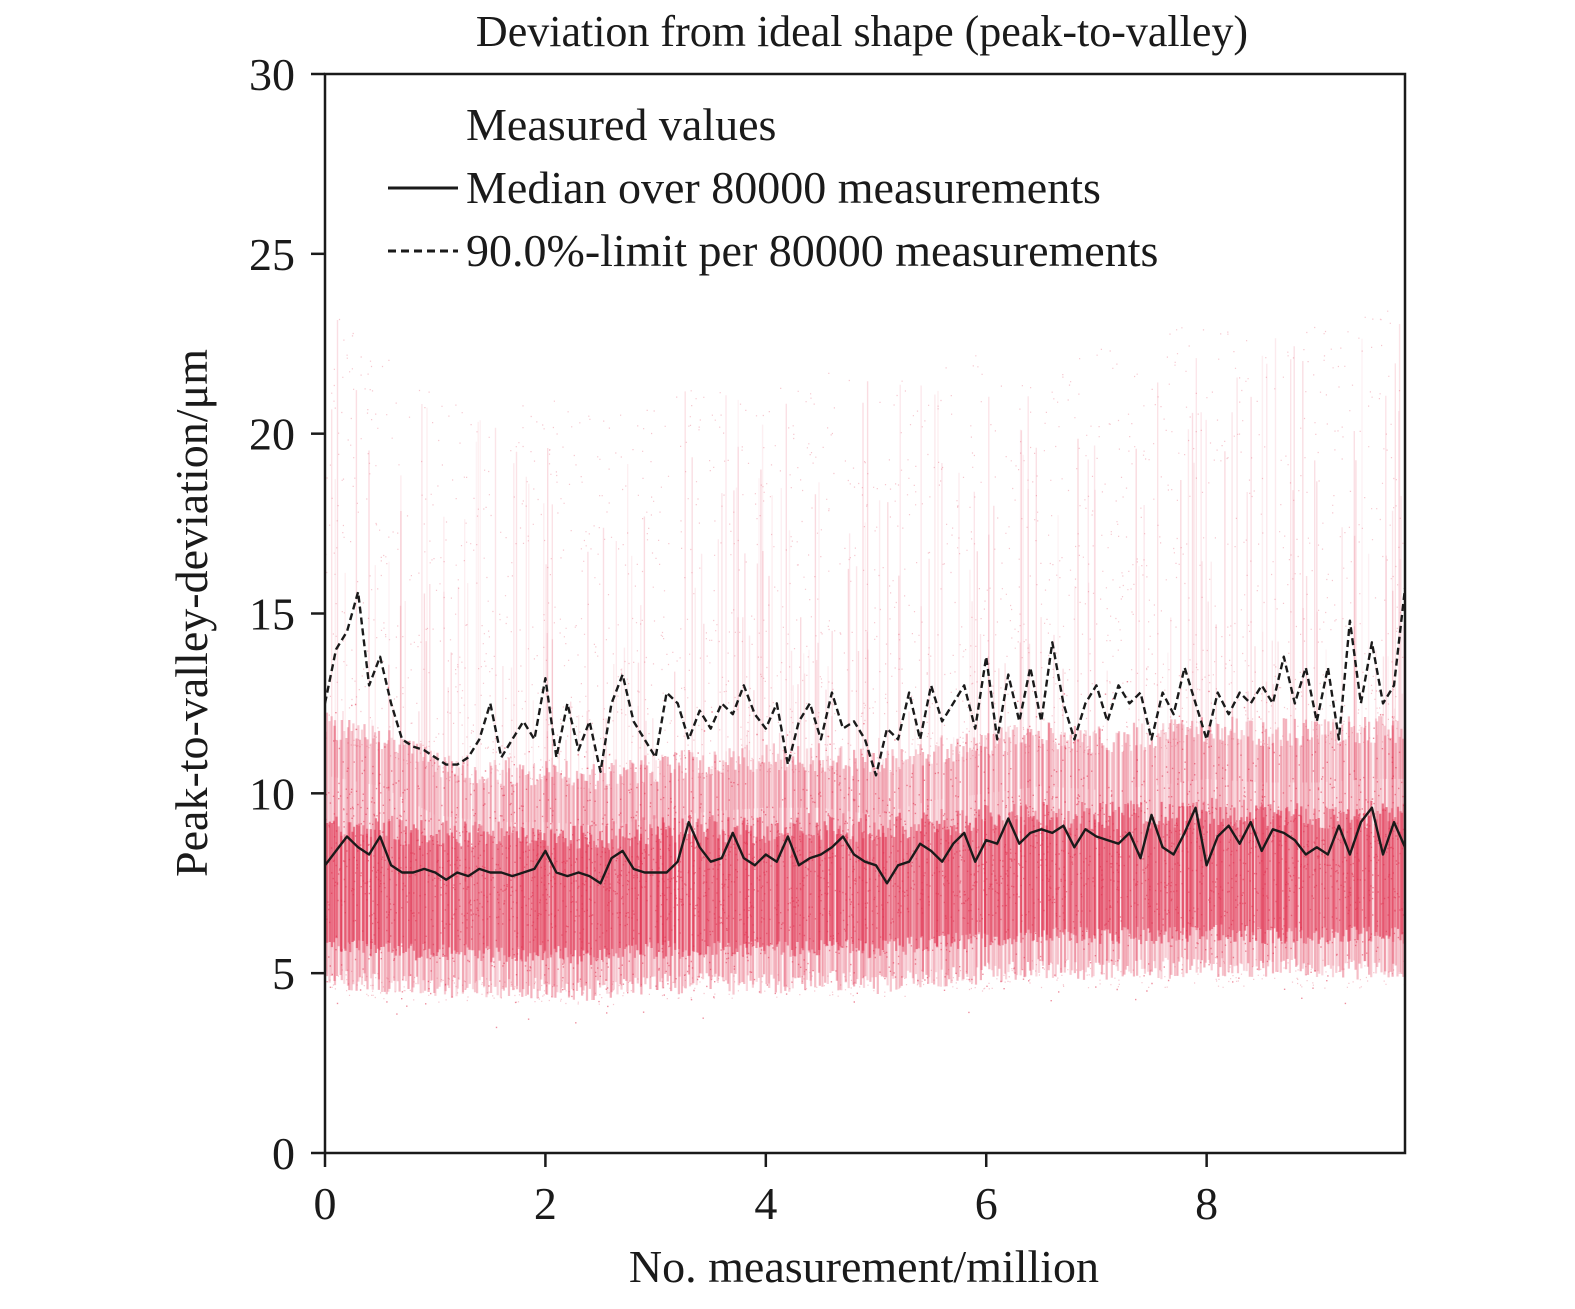  Describe the element at coordinates (272, 434) in the screenshot. I see `y-tick-label: 20` at that location.